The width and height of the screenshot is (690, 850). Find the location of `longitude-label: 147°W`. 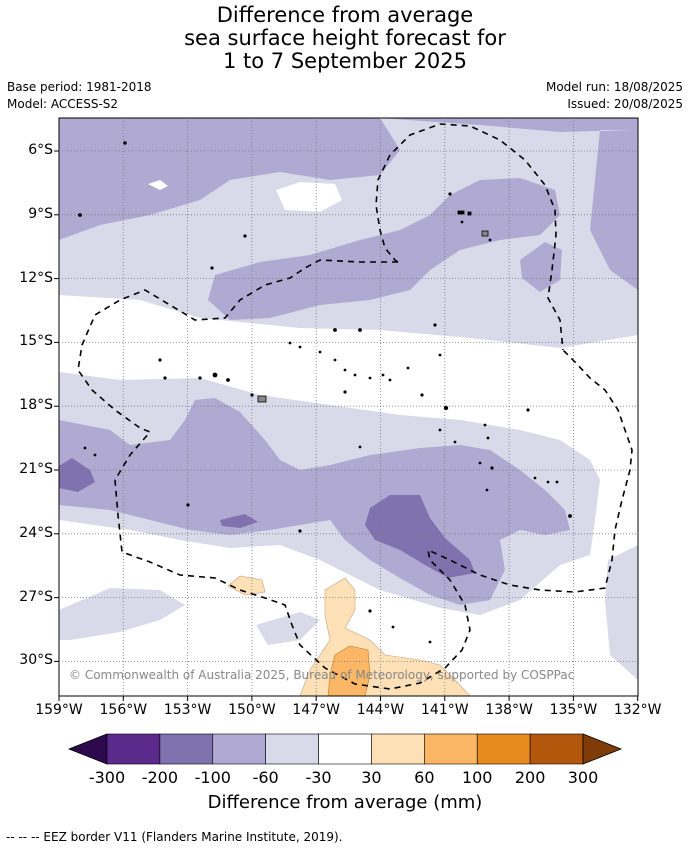

longitude-label: 147°W is located at coordinates (316, 710).